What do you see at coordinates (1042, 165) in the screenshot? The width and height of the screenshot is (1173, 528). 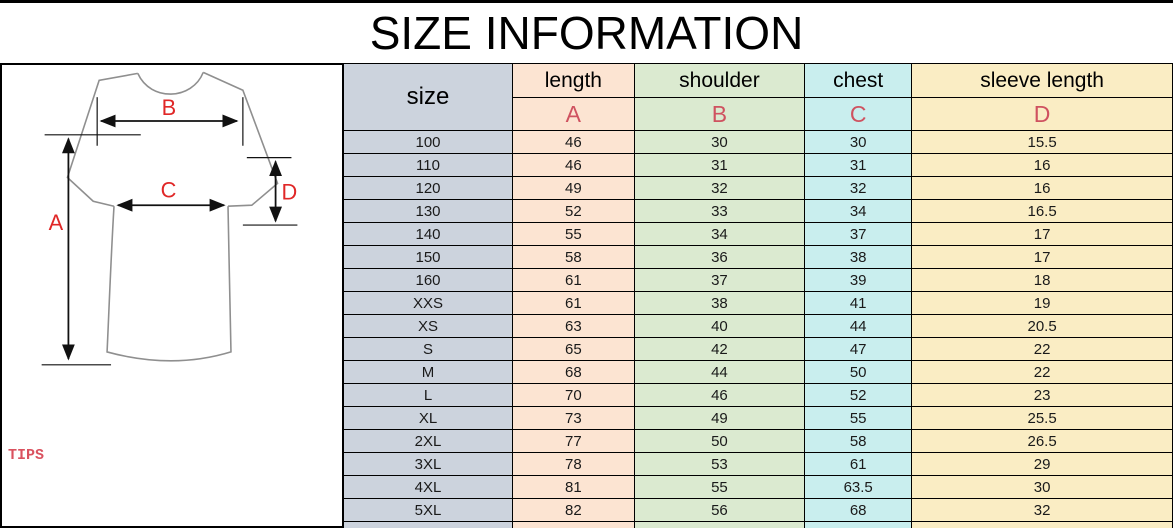 I see `value-cell-sleeve-length: 16` at bounding box center [1042, 165].